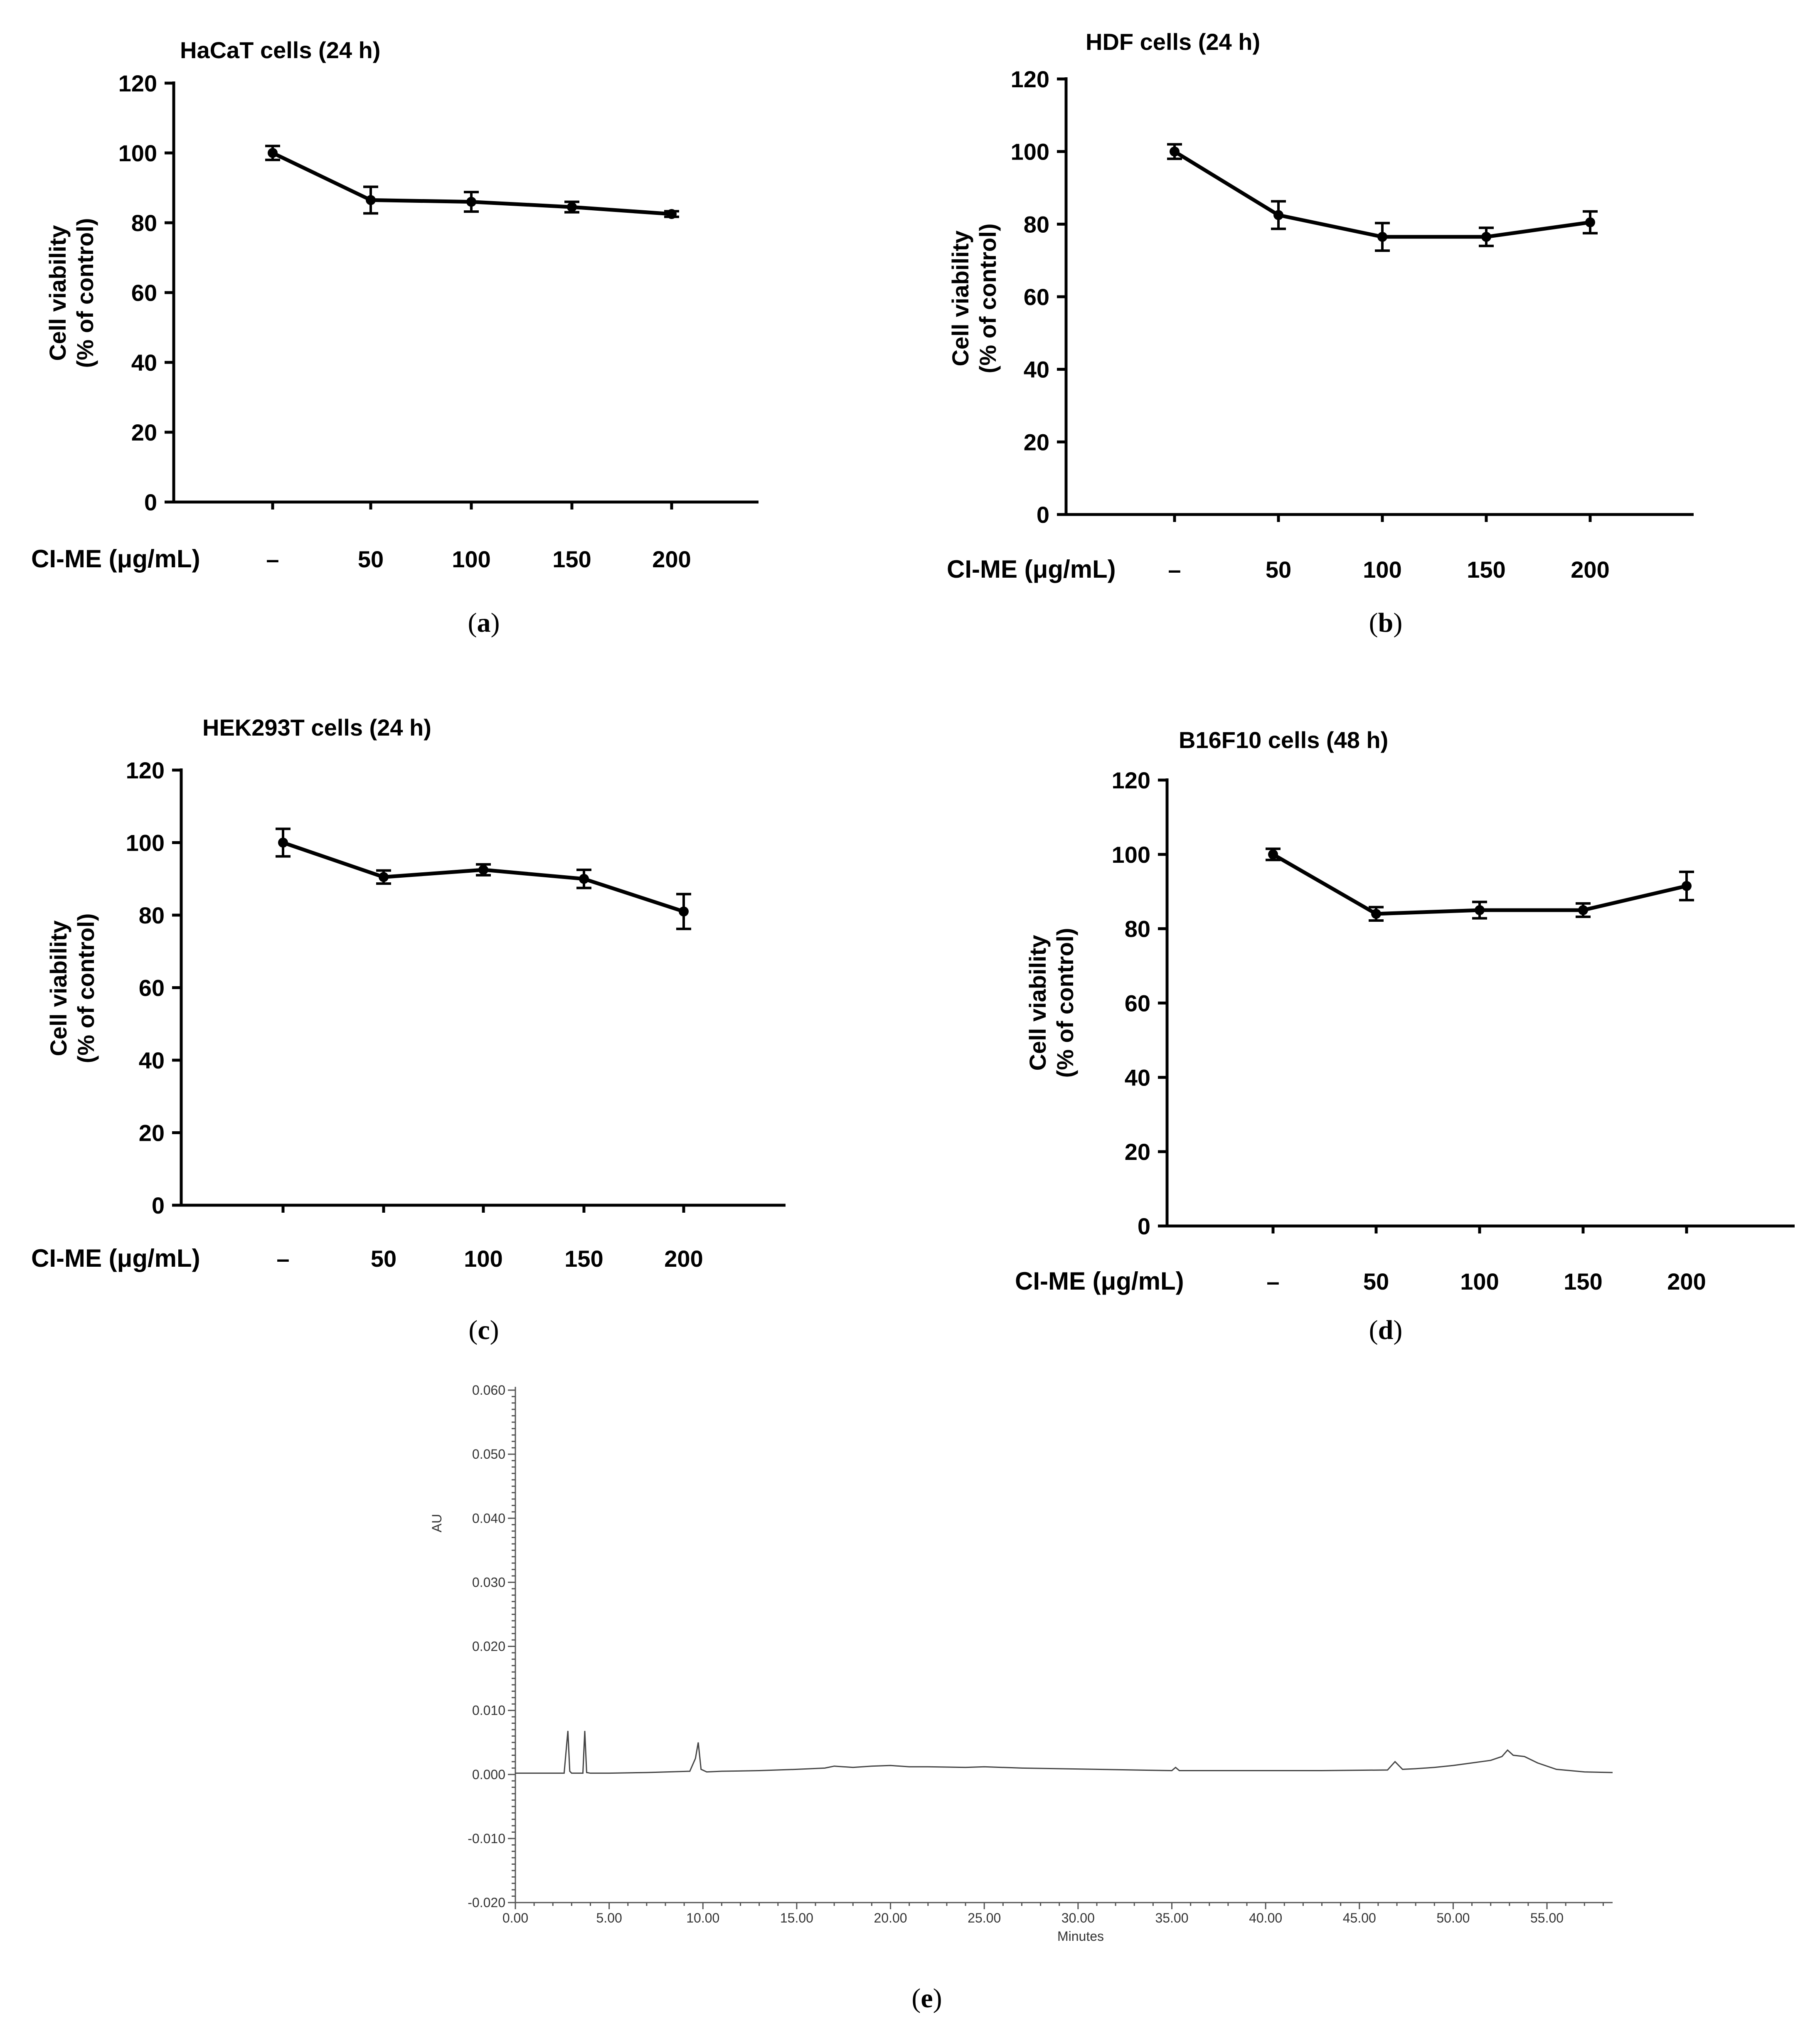 This screenshot has width=1820, height=2026. I want to click on panel-caption: (d), so click(1386, 1330).